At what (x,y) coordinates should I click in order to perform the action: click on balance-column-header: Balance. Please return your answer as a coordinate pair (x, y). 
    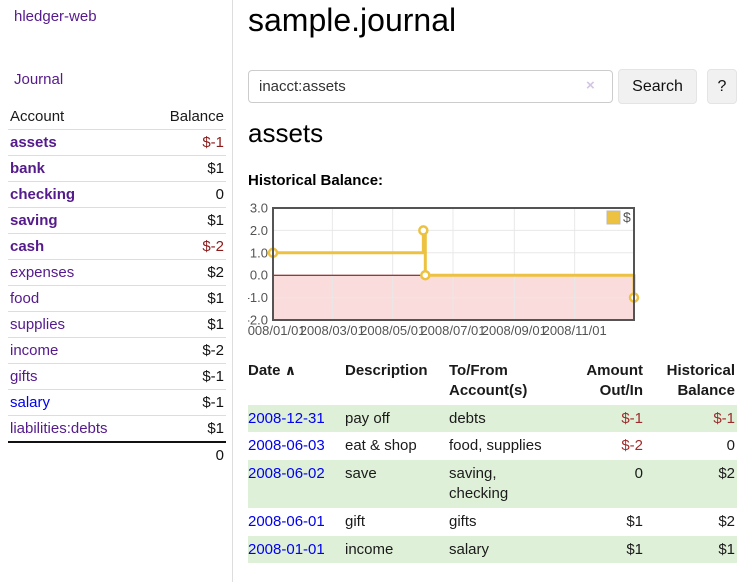
    Looking at the image, I should click on (186, 117).